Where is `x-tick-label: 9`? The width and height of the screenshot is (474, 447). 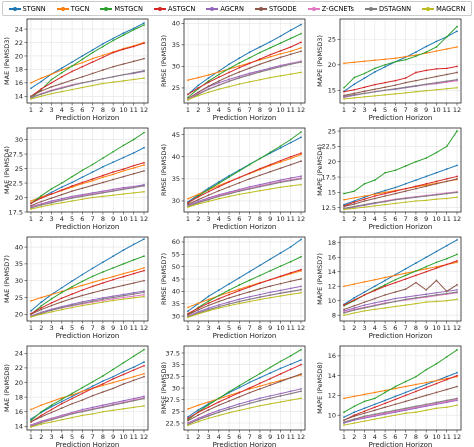 x-tick-label: 9 is located at coordinates (426, 328).